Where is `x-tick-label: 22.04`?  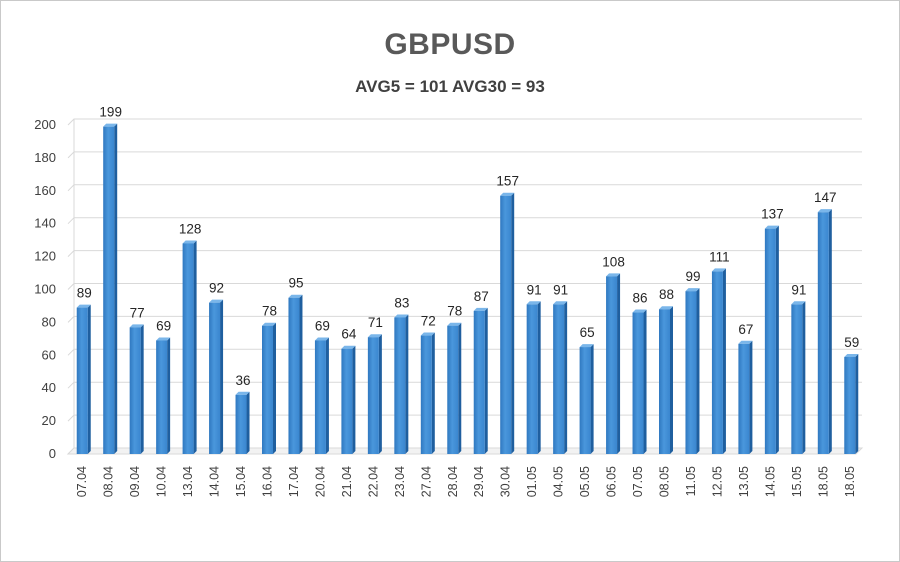 x-tick-label: 22.04 is located at coordinates (373, 481).